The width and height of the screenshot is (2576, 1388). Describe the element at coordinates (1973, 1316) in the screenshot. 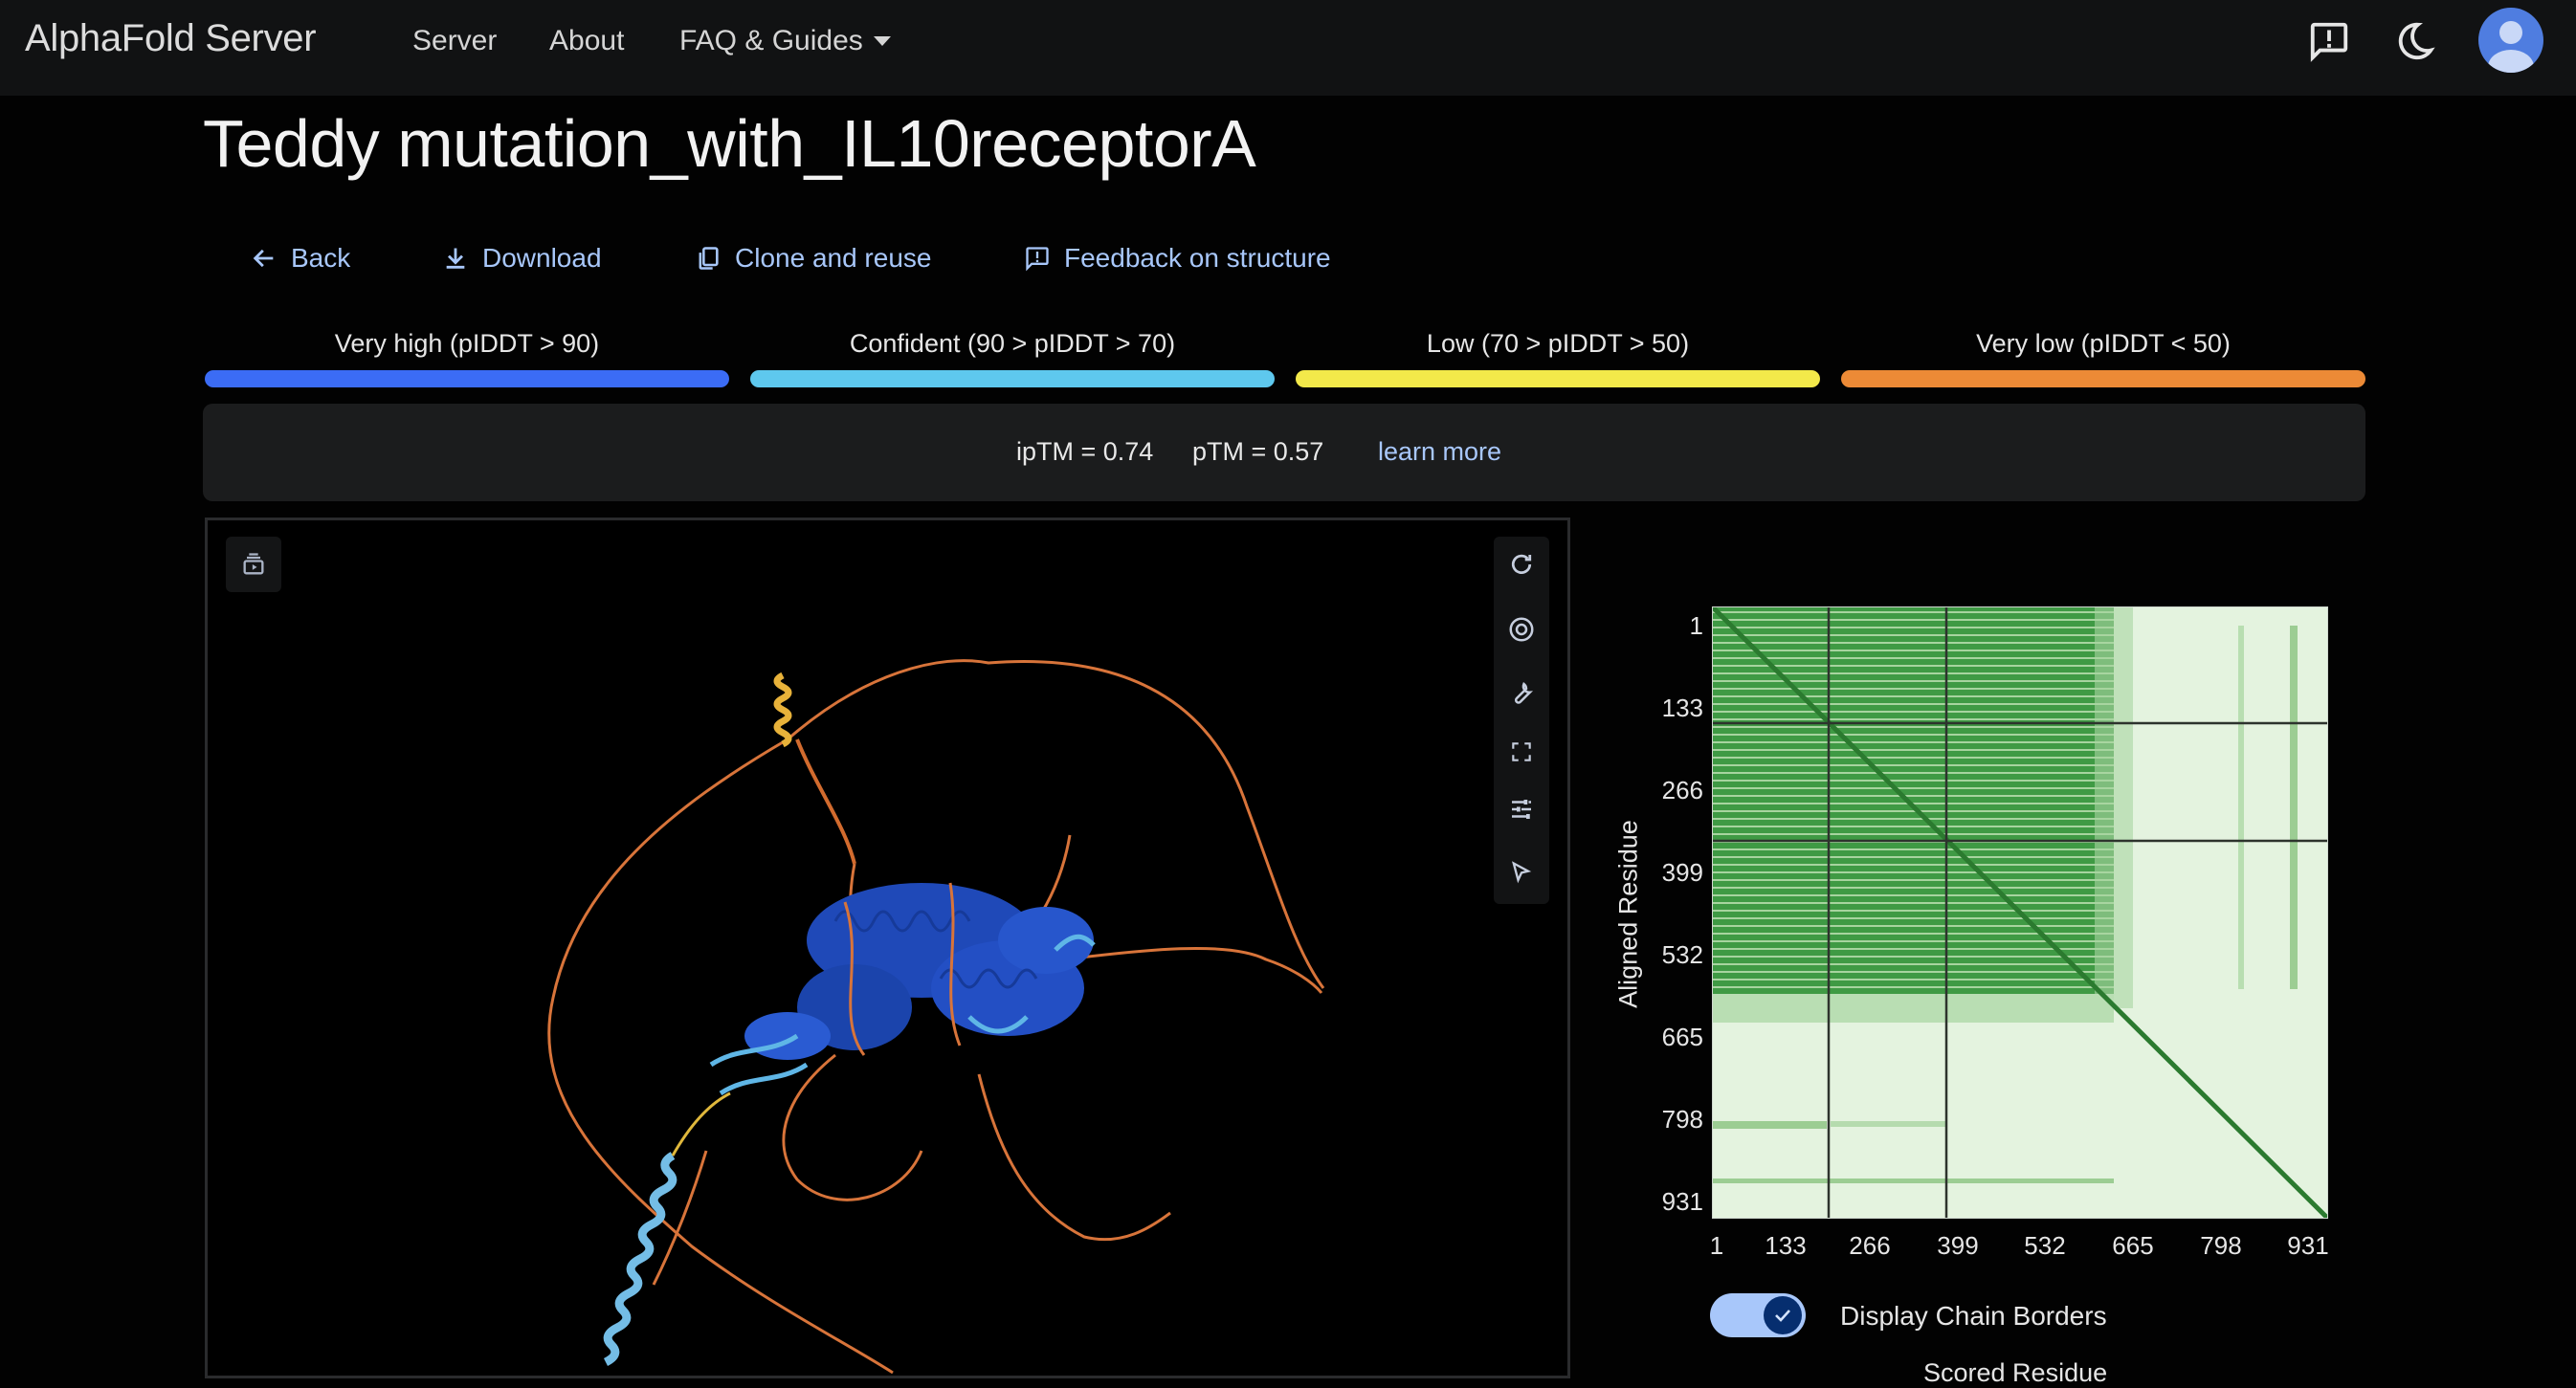

I see `chain-borders-label: Display Chain Borders` at that location.